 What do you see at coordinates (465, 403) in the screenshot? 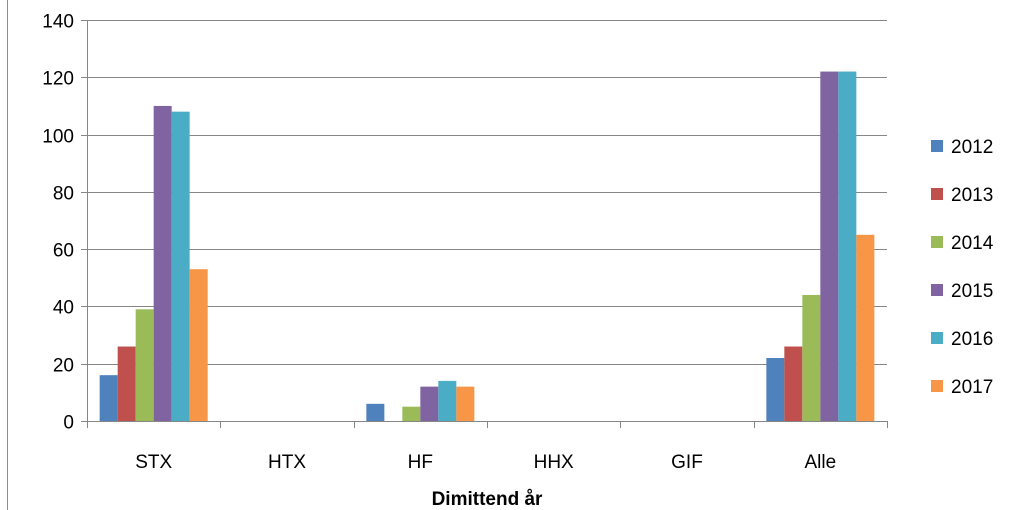
I see `bar-2017-hf` at bounding box center [465, 403].